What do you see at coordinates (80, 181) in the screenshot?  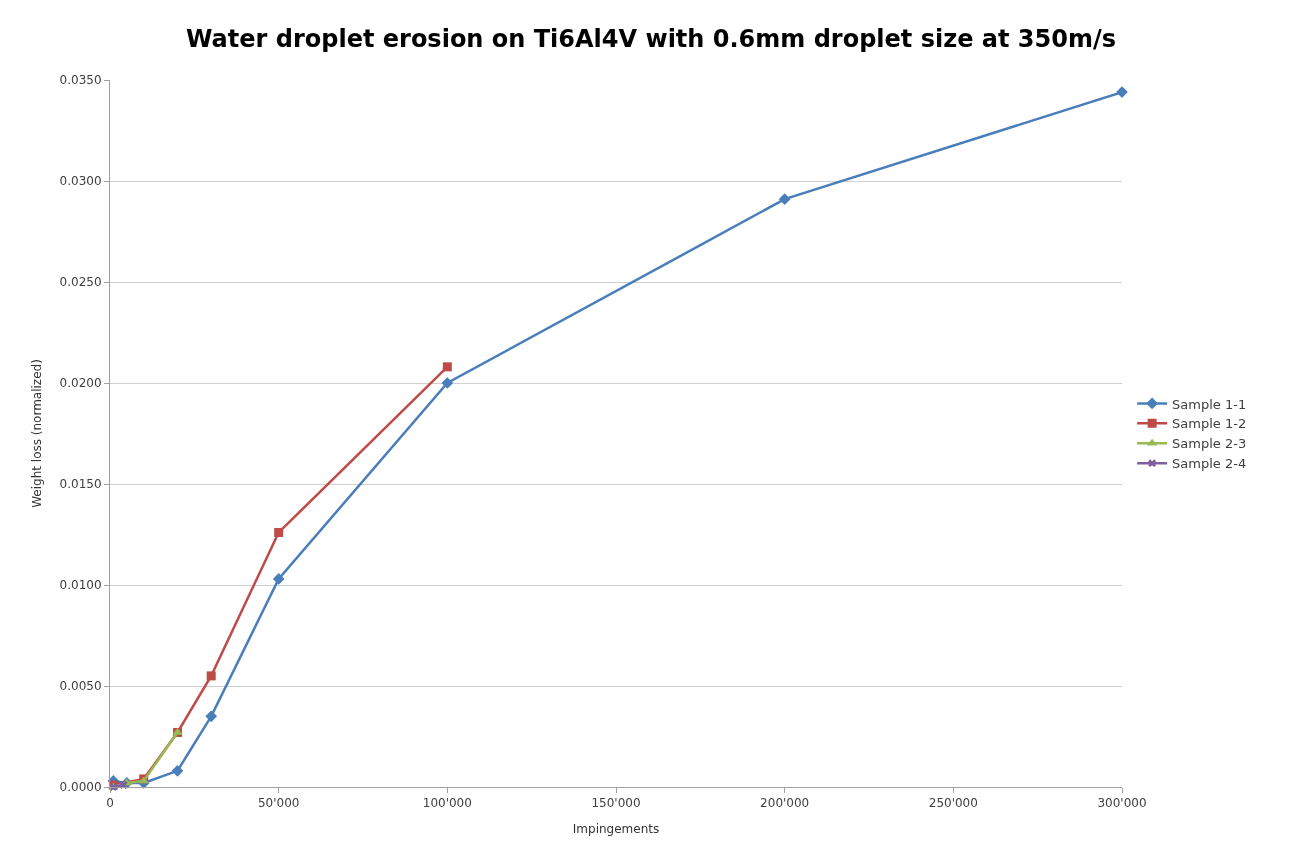 I see `y-tick-label: 0.0300` at bounding box center [80, 181].